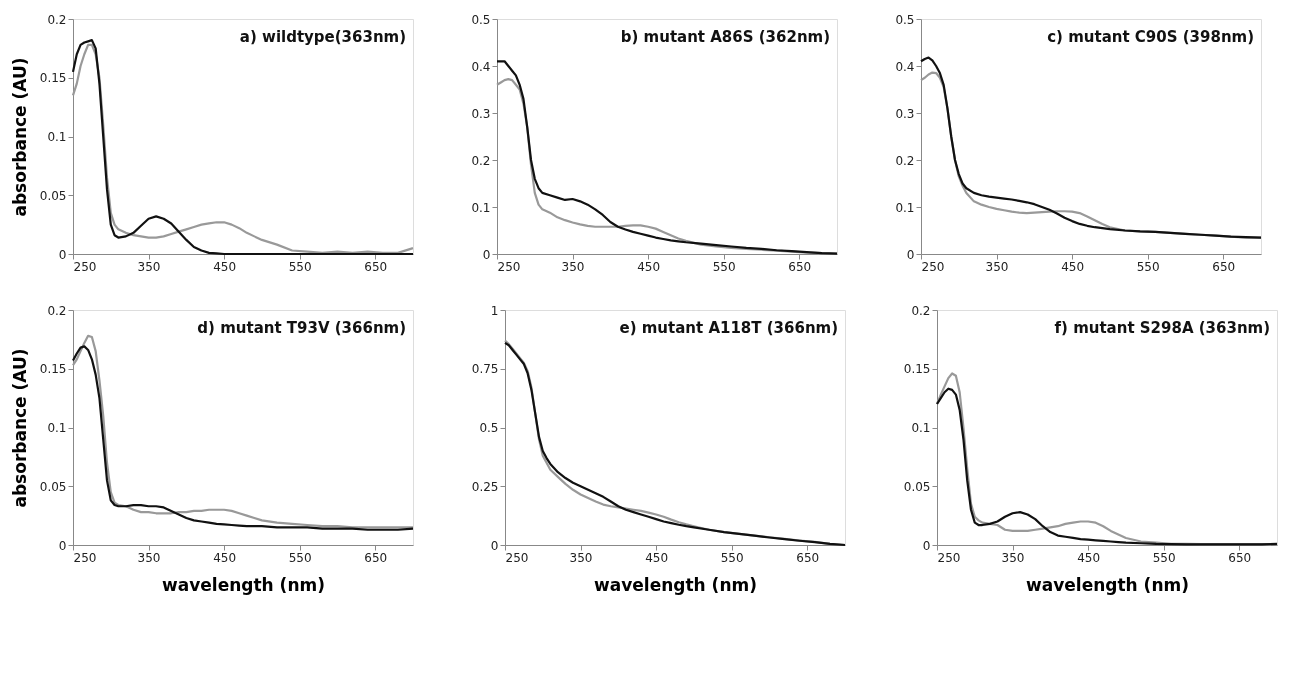 The height and width of the screenshot is (685, 1301). What do you see at coordinates (494, 310) in the screenshot?
I see `y-tick-label: 1` at bounding box center [494, 310].